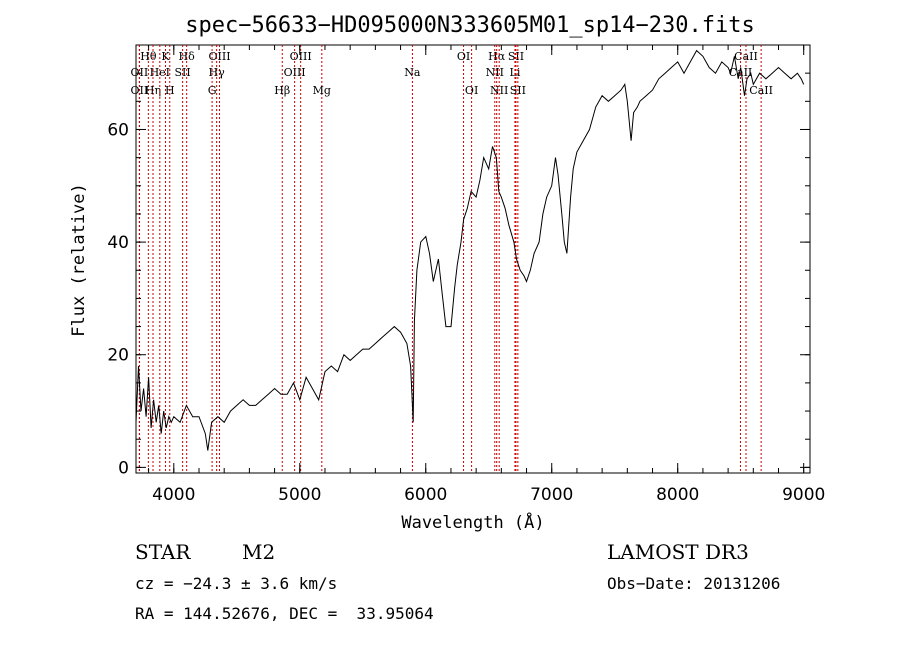 The height and width of the screenshot is (649, 900). I want to click on object-subclass: M2, so click(259, 552).